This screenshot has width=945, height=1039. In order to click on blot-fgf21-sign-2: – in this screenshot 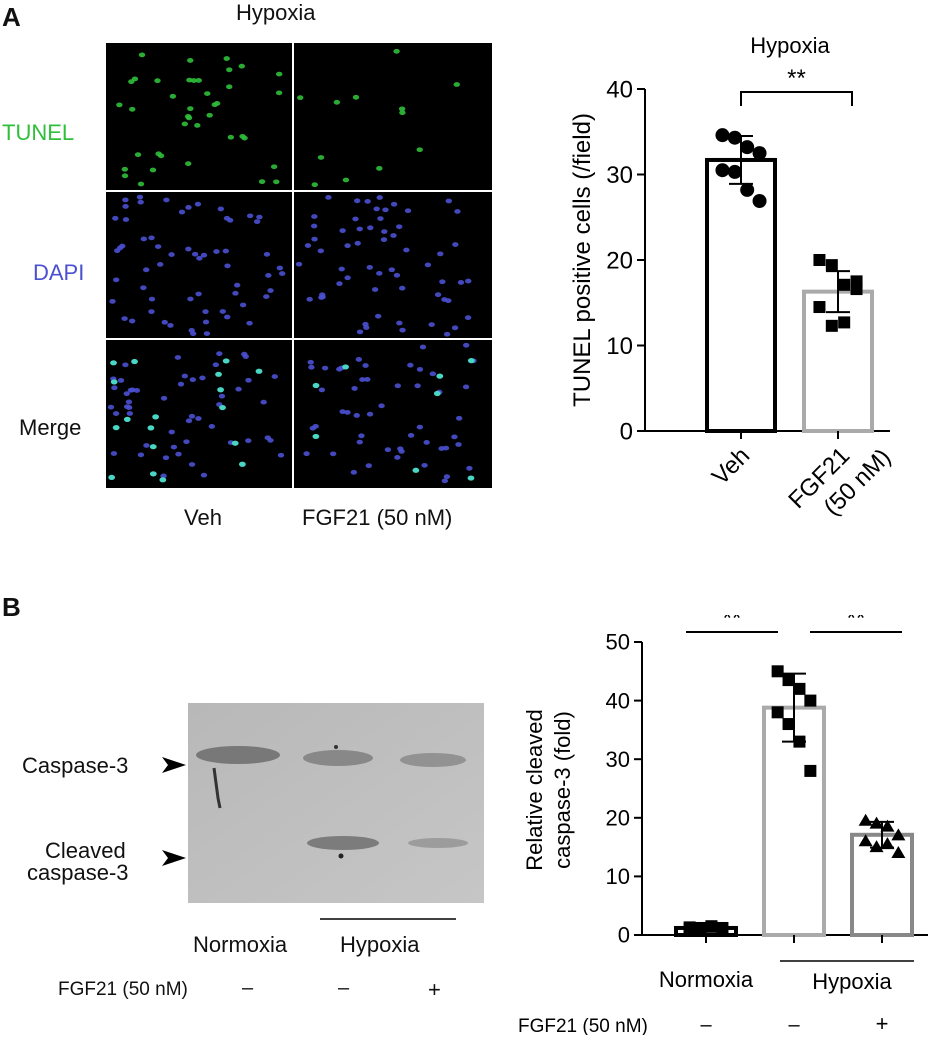, I will do `click(344, 988)`.